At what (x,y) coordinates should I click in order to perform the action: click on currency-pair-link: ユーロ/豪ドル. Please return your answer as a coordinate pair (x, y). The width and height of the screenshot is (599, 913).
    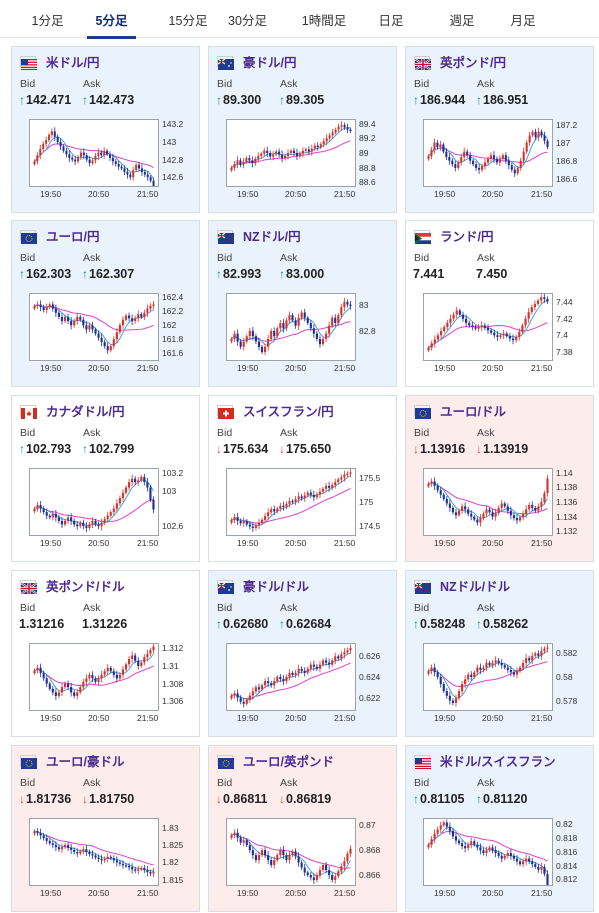
    Looking at the image, I should click on (85, 761).